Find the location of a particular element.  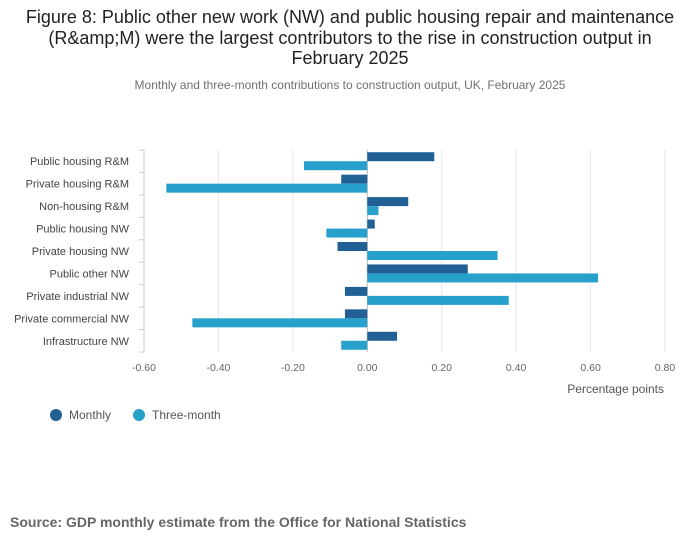

category-label: Private housing R&M is located at coordinates (77, 185).